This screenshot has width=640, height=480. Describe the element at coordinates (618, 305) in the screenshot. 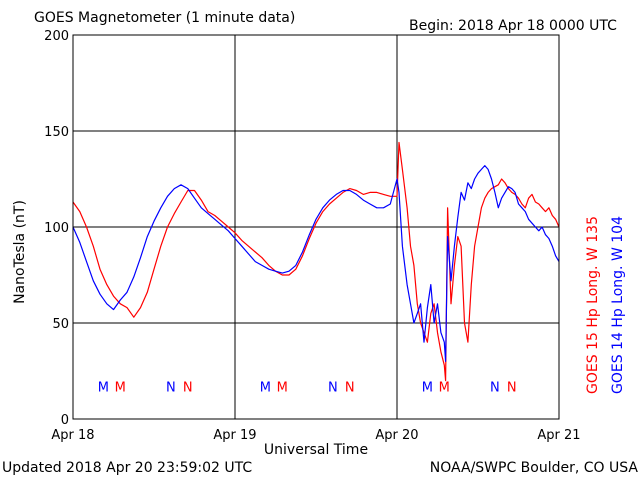

I see `legend-goes14: GOES 14 Hp Long. W 104` at that location.